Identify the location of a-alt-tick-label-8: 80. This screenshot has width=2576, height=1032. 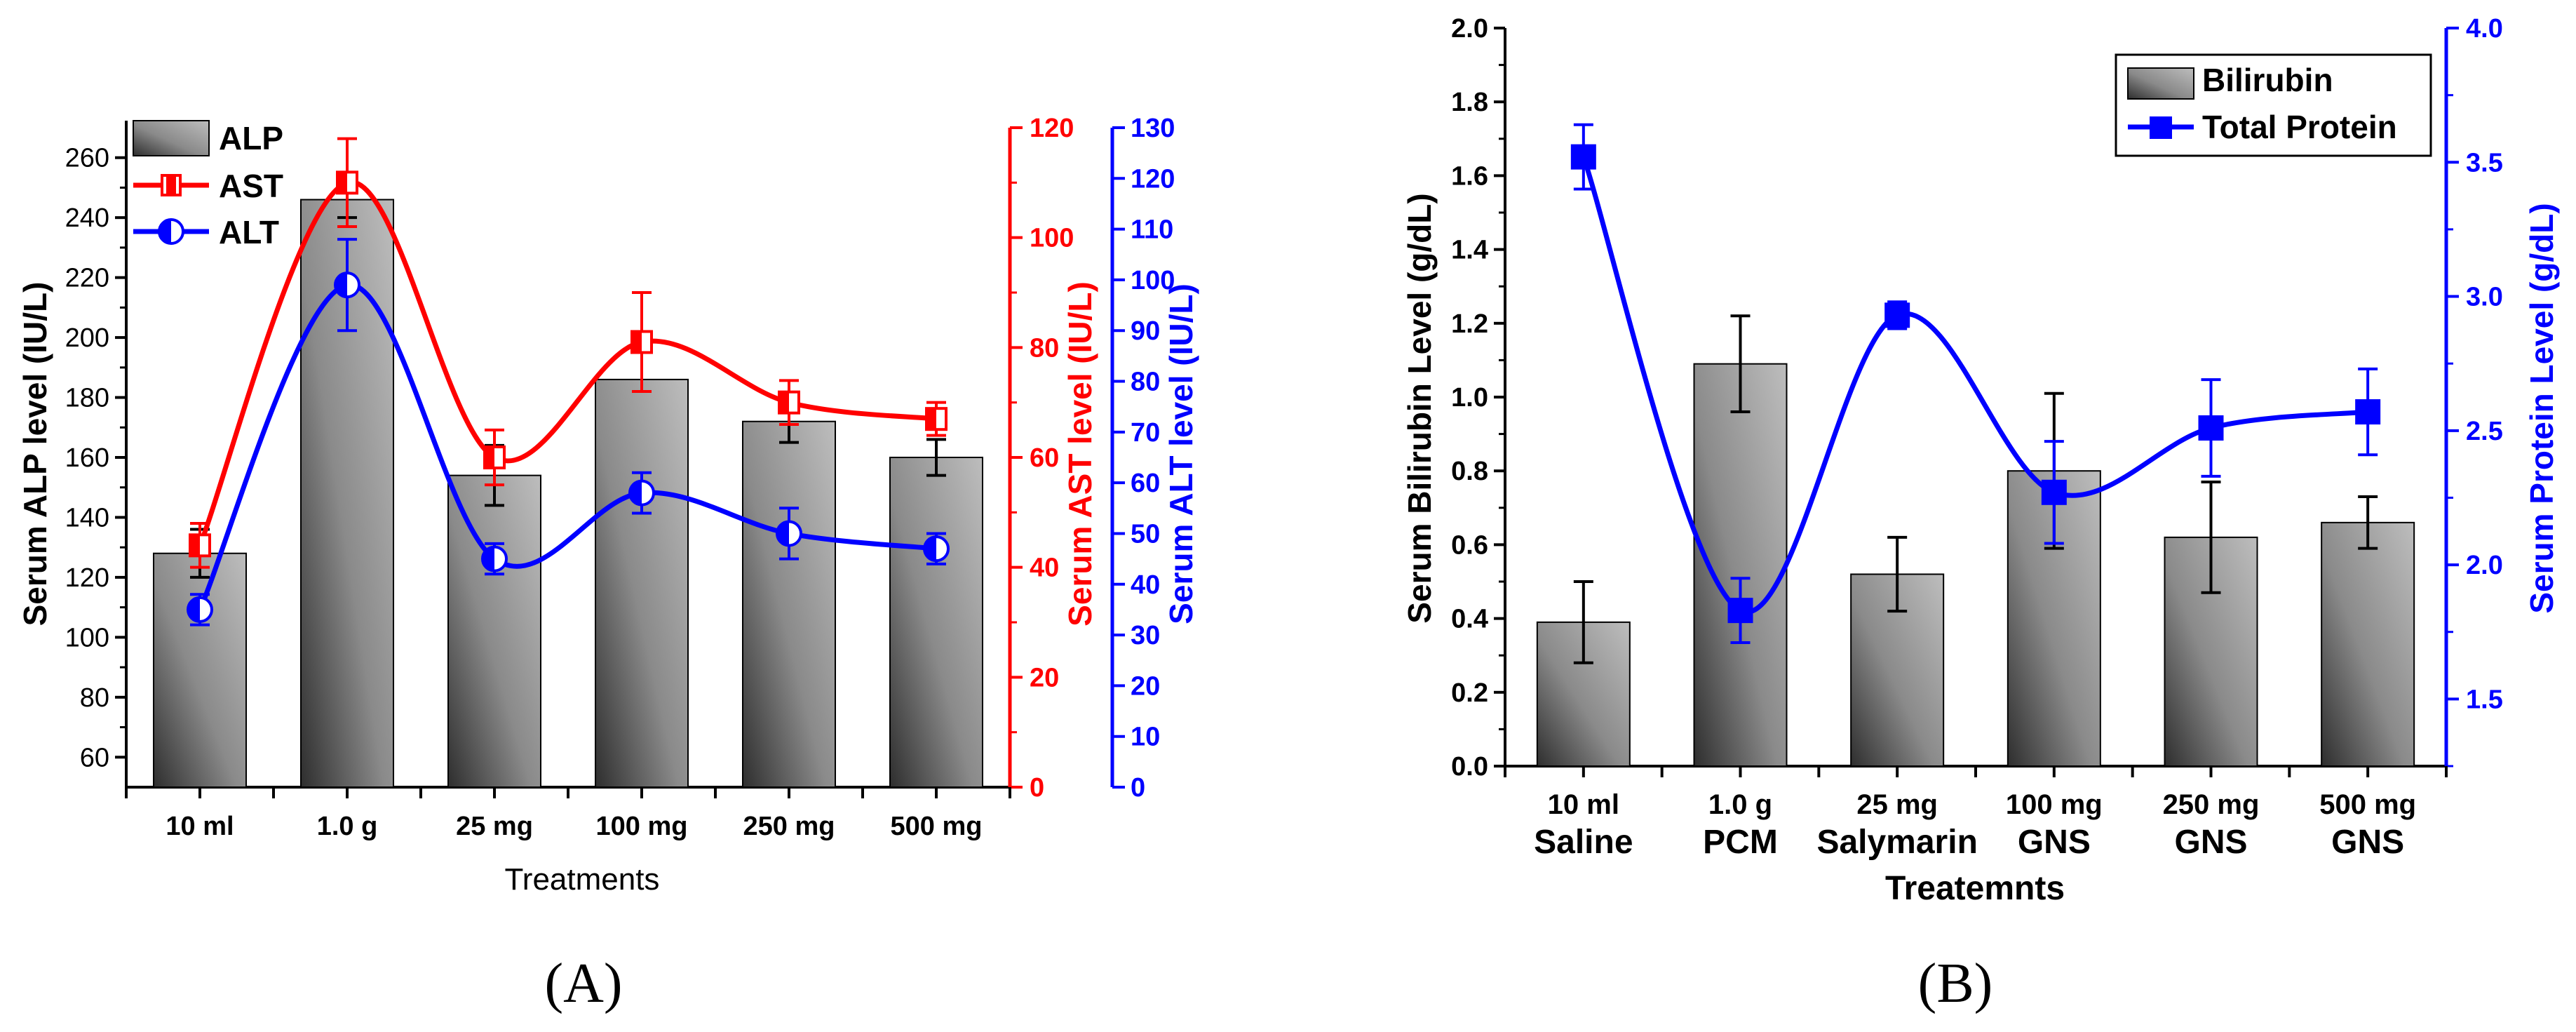
(1145, 382).